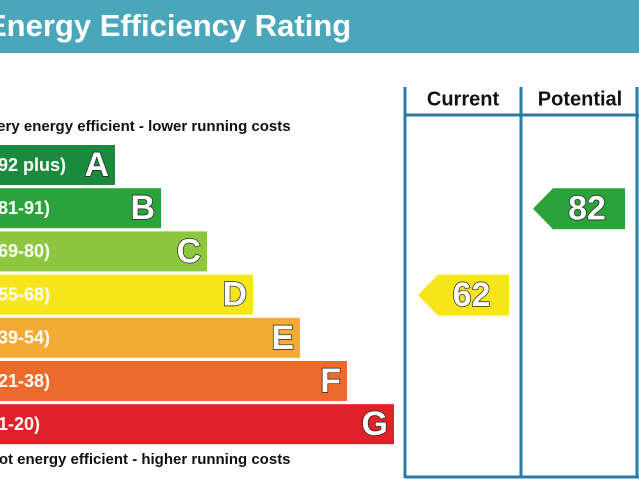  What do you see at coordinates (25, 338) in the screenshot?
I see `band-range: (39-54)` at bounding box center [25, 338].